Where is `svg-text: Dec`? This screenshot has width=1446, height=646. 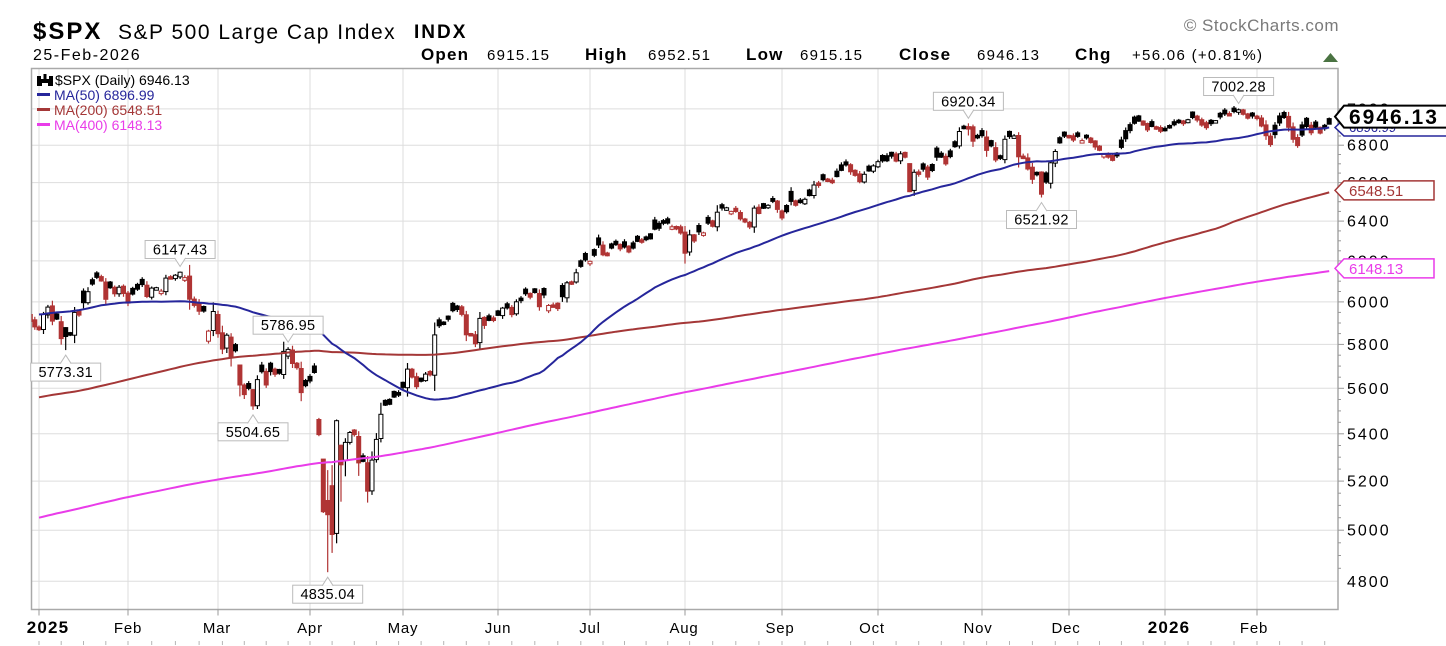
svg-text: Dec is located at coordinates (1065, 628).